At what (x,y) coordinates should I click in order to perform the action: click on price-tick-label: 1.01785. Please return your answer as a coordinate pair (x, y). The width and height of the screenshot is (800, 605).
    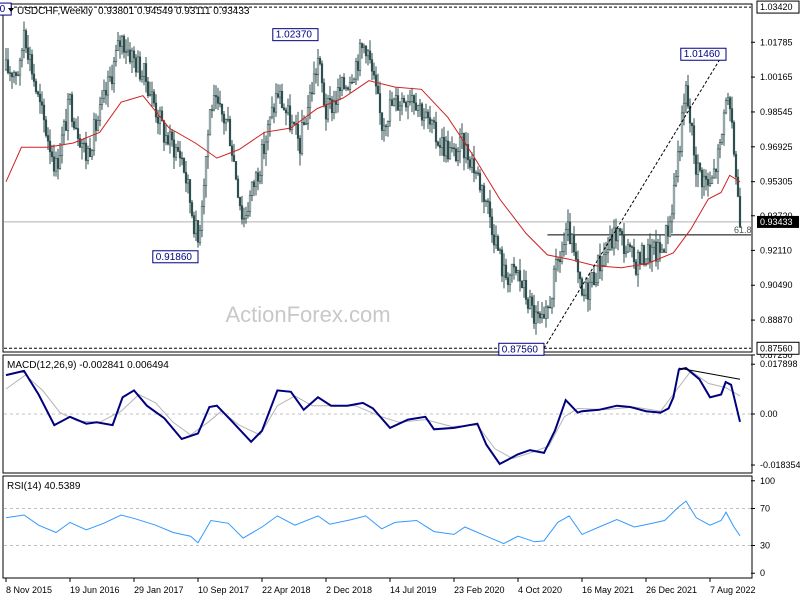
    Looking at the image, I should click on (776, 42).